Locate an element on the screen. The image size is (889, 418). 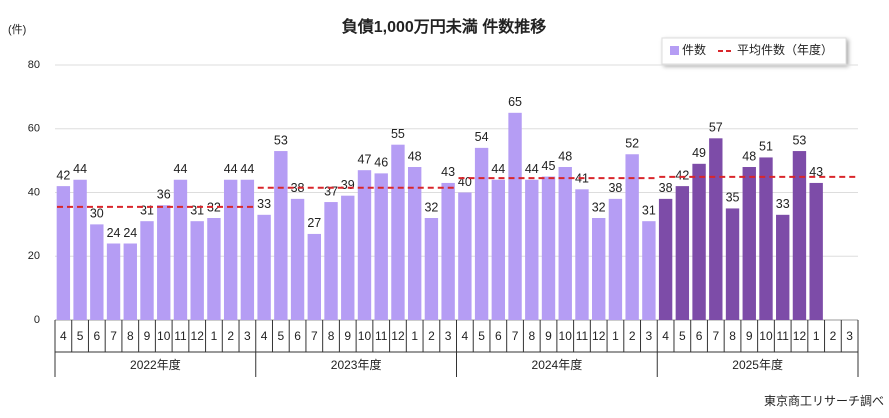
group-label: 2023年度 is located at coordinates (356, 364).